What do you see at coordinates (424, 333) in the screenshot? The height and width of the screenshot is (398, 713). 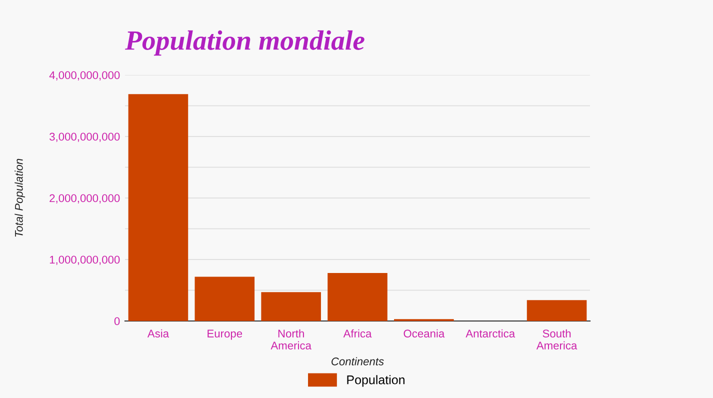 I see `x-tick-label: Oceania` at bounding box center [424, 333].